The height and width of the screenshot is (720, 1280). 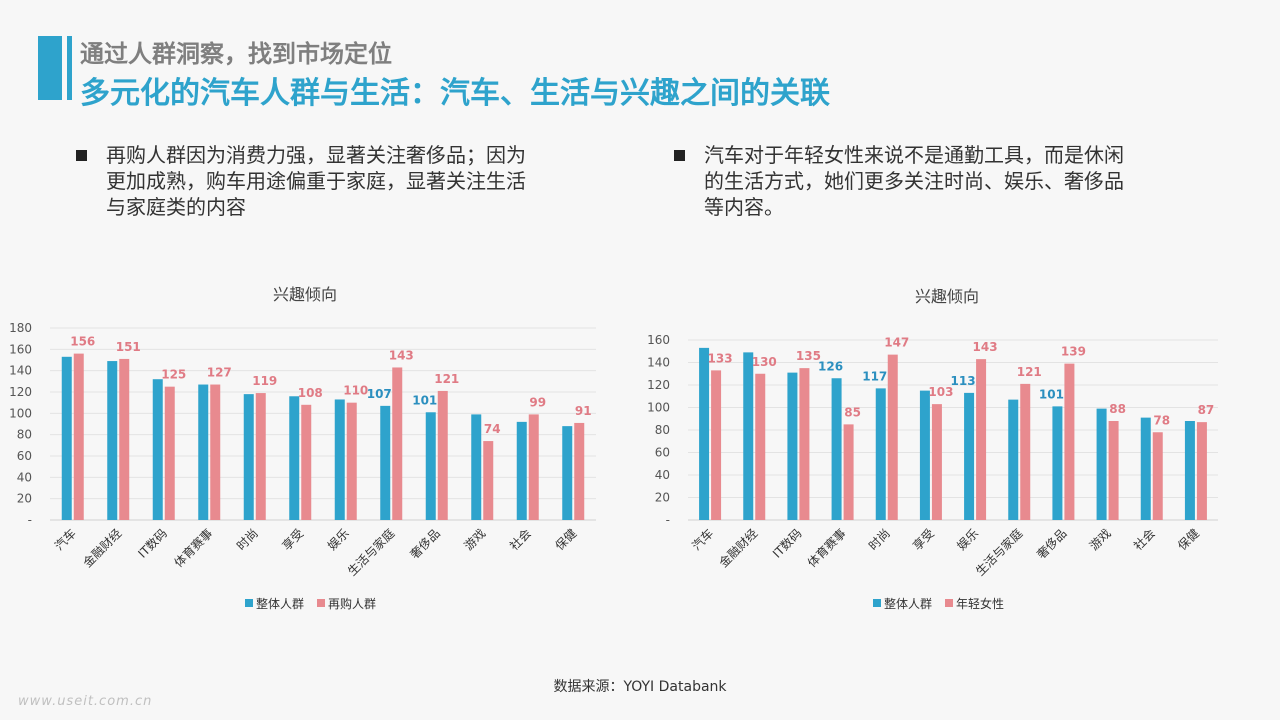 I want to click on data-label: 91, so click(x=583, y=411).